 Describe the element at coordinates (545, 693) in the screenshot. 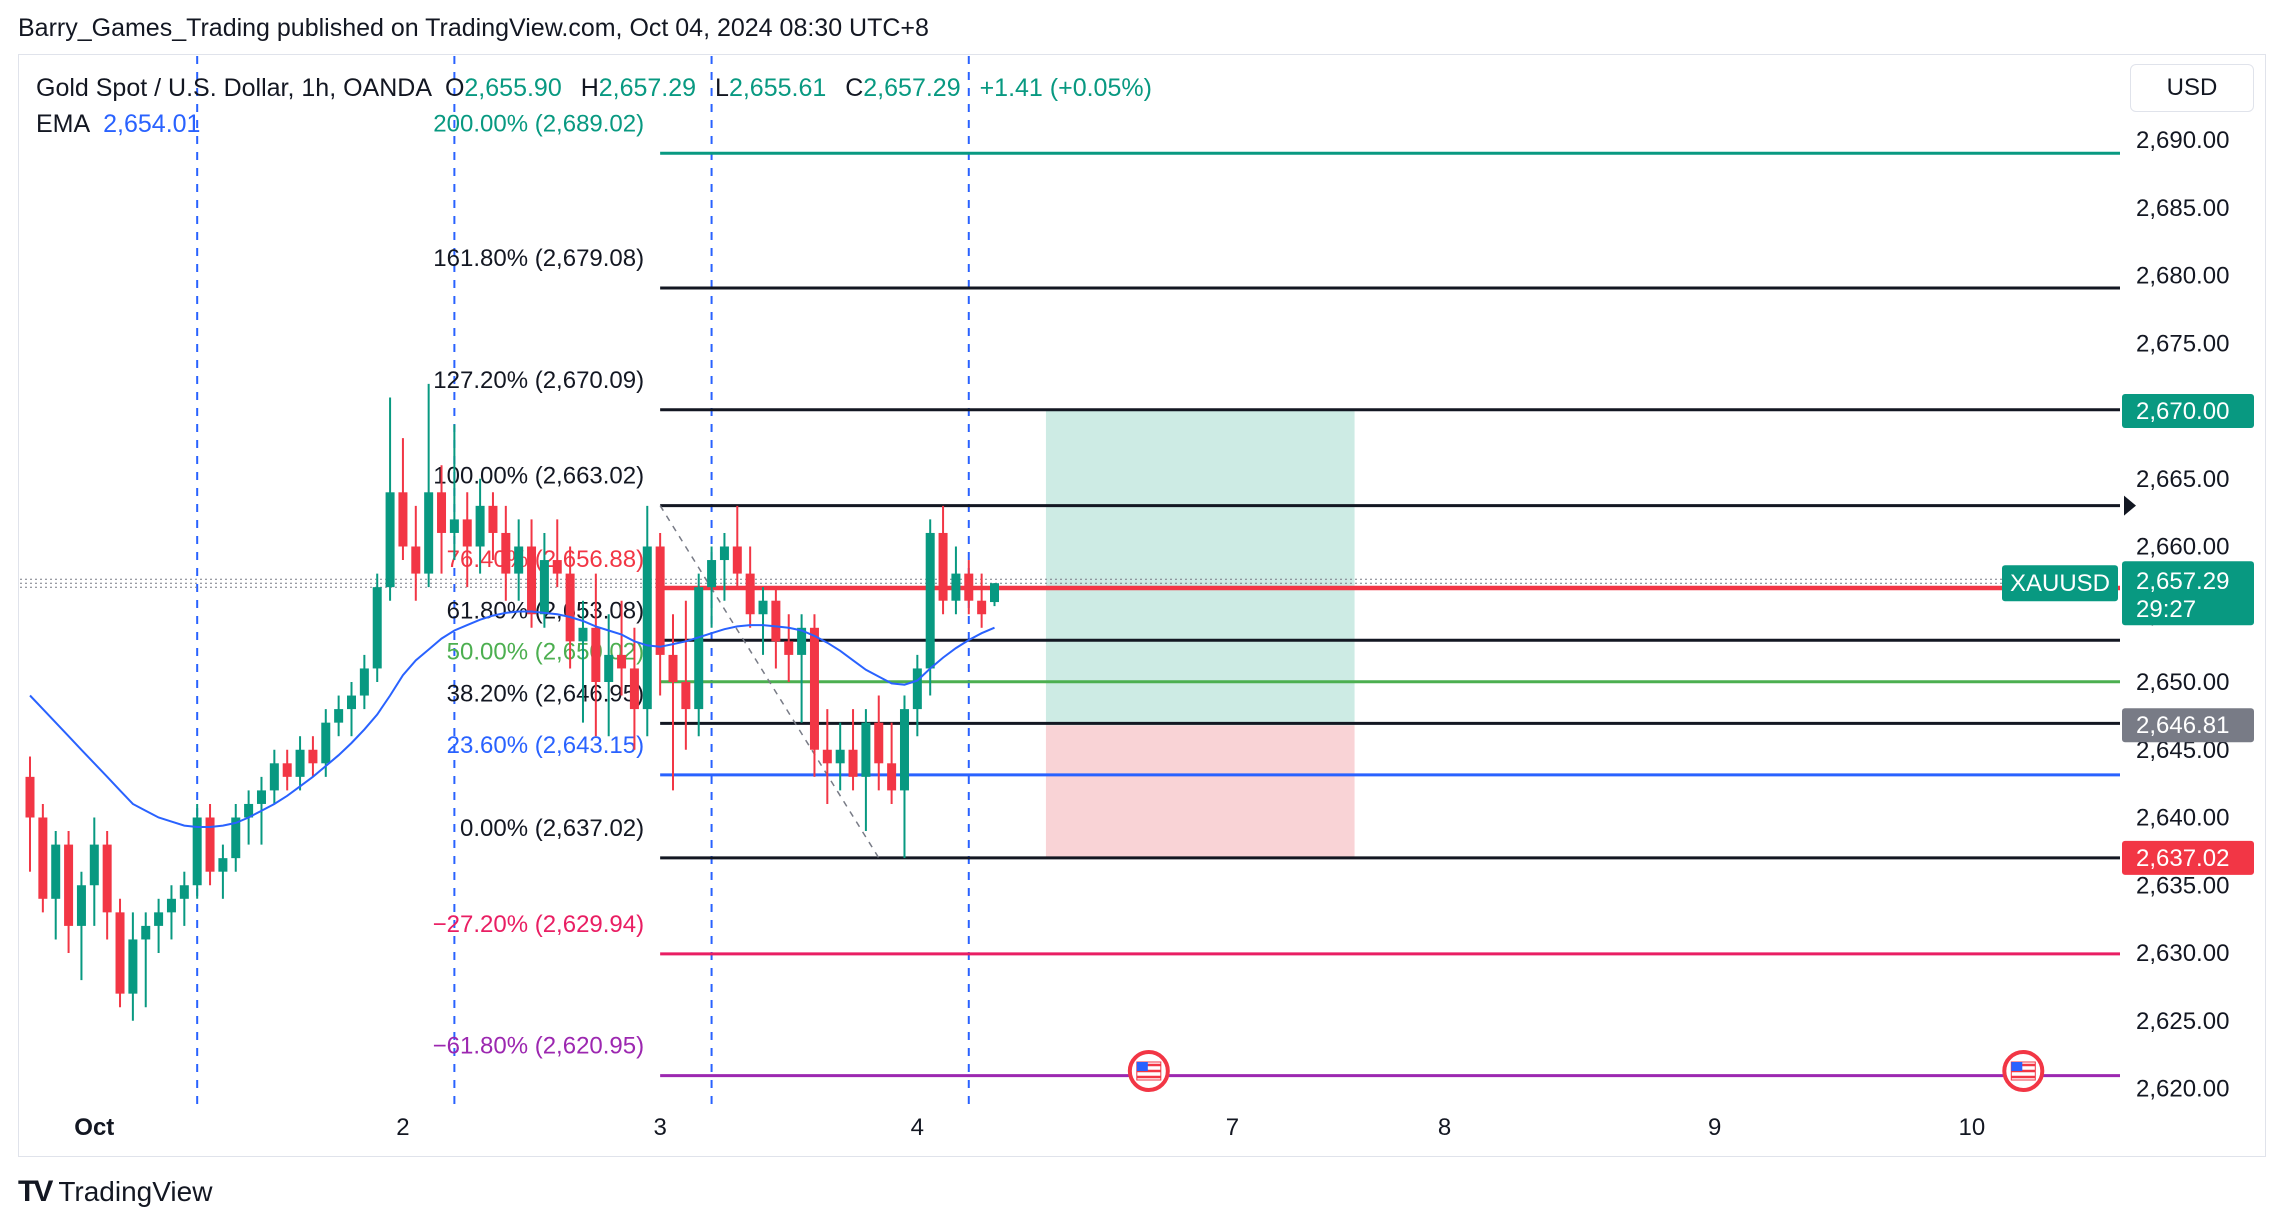

I see `fib-level-label: 38.20% (2,646.95)` at that location.